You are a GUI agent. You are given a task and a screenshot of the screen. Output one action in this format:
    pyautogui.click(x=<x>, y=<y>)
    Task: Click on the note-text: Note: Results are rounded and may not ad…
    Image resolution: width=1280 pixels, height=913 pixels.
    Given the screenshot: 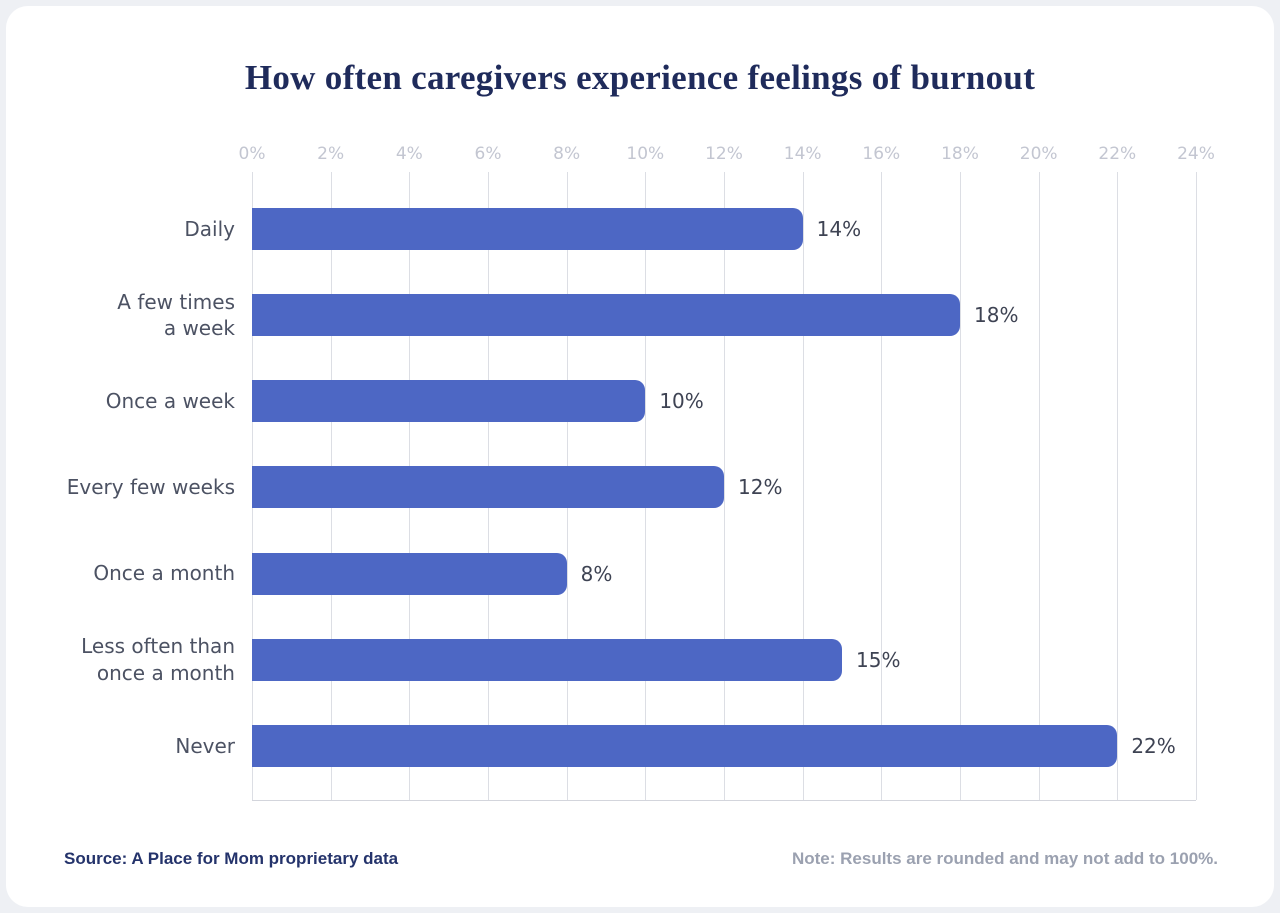 What is the action you would take?
    pyautogui.click(x=1004, y=858)
    